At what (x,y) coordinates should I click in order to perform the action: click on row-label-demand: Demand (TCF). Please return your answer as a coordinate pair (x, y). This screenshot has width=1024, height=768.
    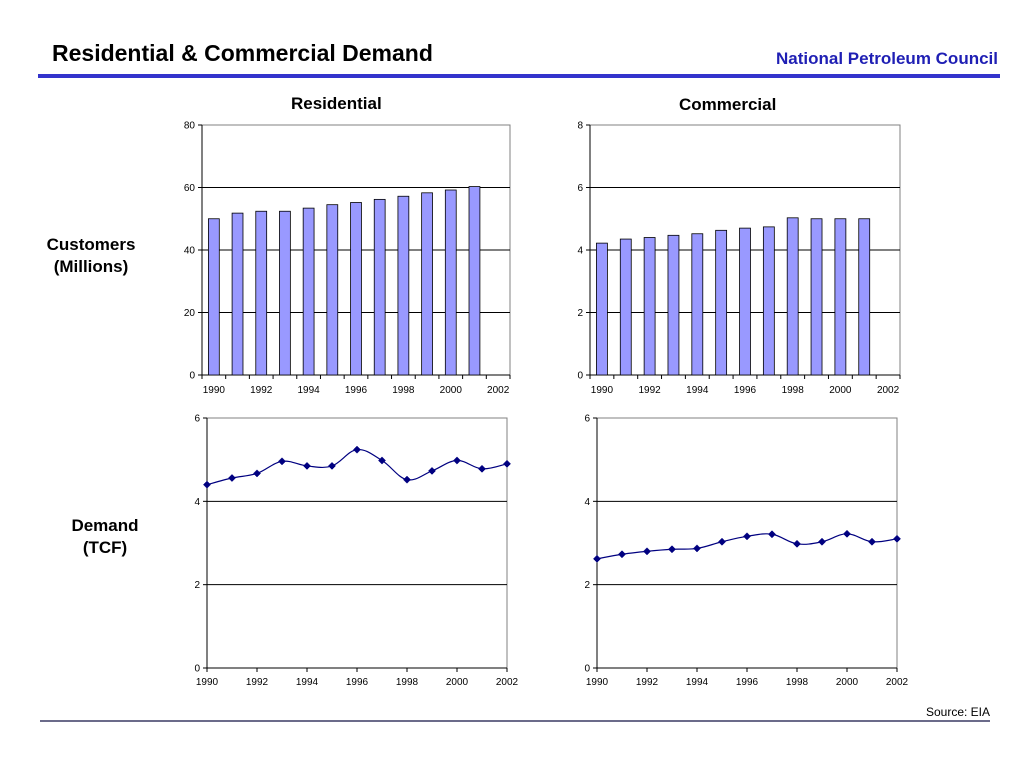
    Looking at the image, I should click on (105, 537).